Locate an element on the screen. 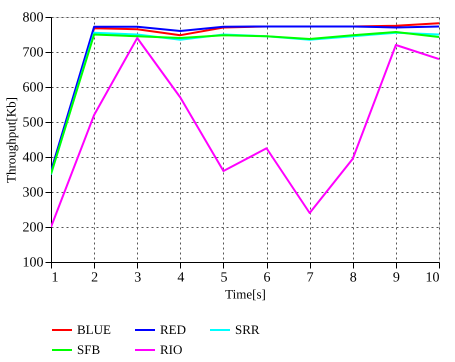 The width and height of the screenshot is (455, 362). y-tick-label: 400 is located at coordinates (33, 158).